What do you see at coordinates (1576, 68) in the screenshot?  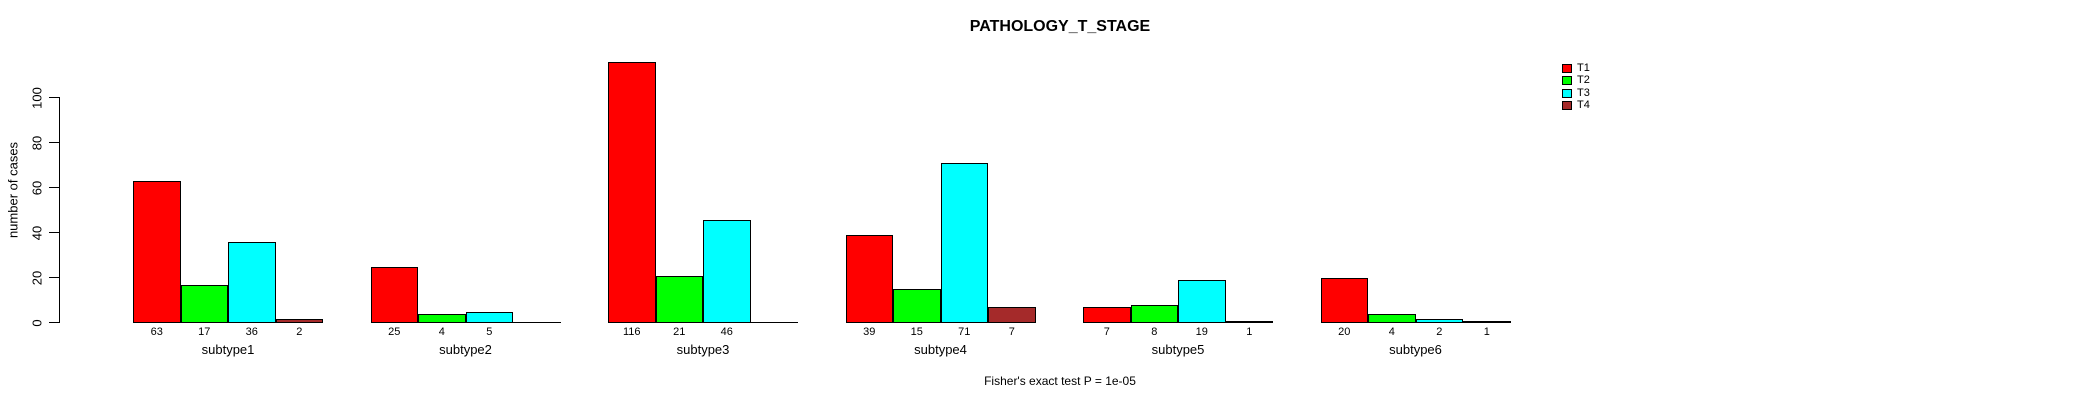 I see `legend-item-T1: T1` at bounding box center [1576, 68].